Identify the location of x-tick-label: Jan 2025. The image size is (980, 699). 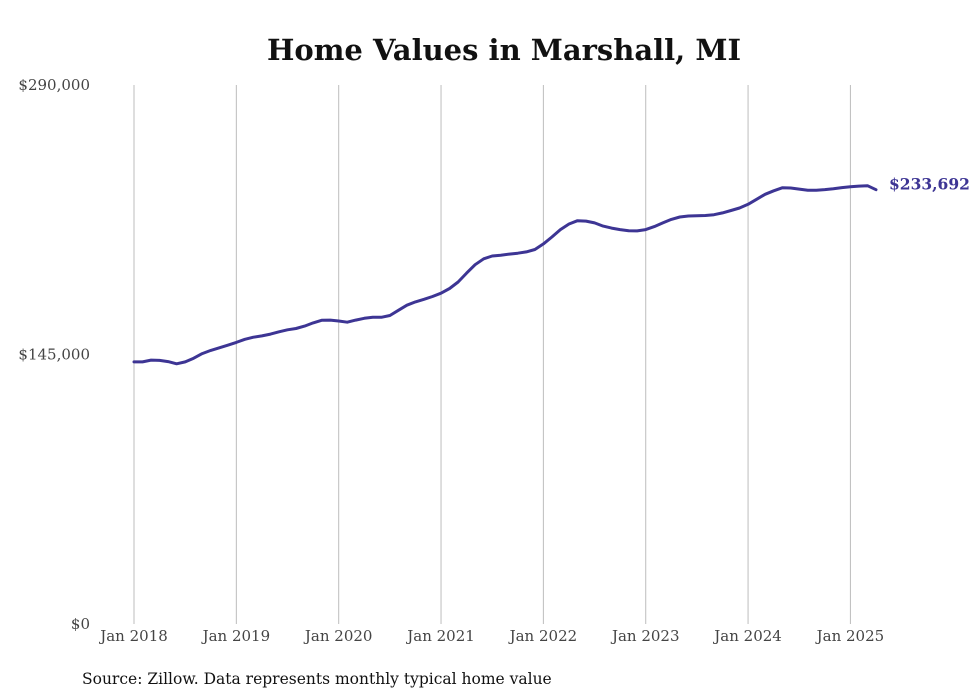
(850, 636).